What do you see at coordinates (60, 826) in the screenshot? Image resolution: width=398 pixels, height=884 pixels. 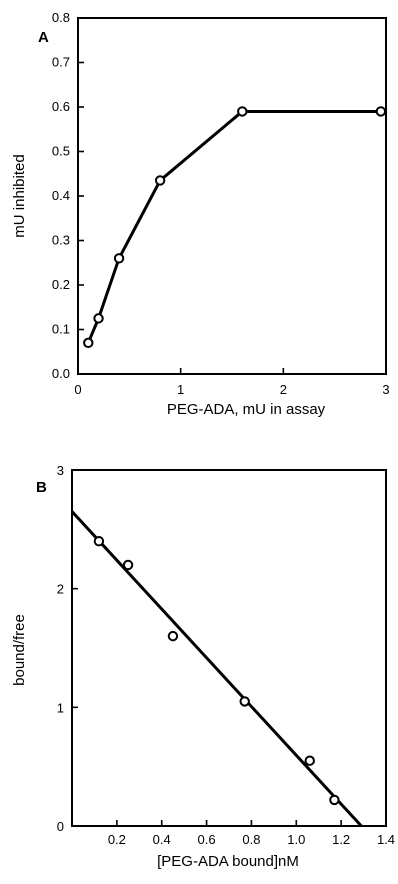 I see `y-tick-label: 0` at bounding box center [60, 826].